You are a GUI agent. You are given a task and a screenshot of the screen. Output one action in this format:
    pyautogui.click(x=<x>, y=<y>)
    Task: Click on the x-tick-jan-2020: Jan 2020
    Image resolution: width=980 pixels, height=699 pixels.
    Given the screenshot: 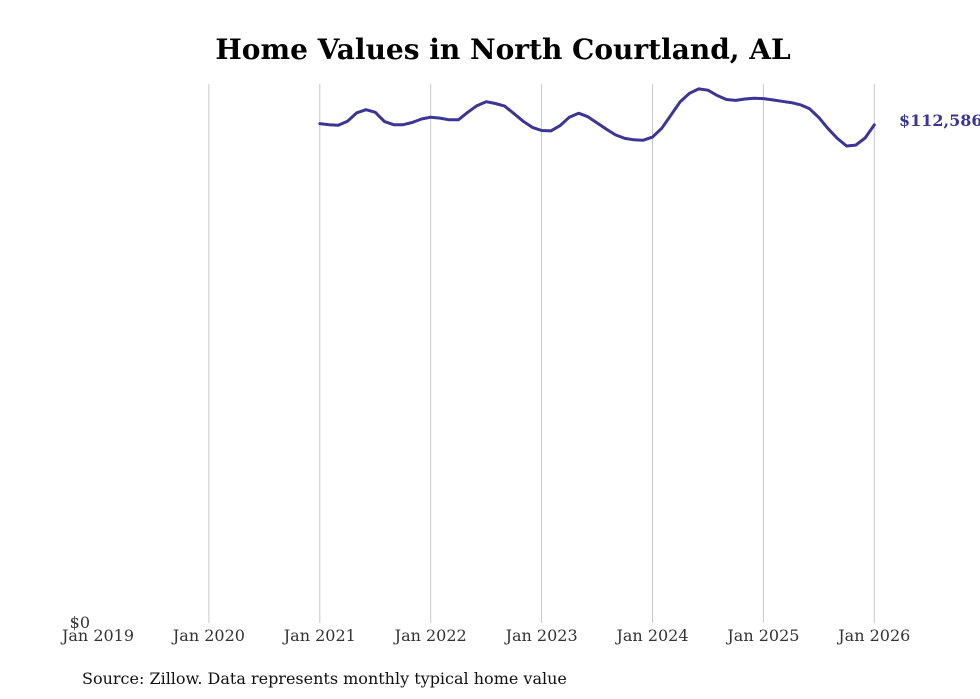 What is the action you would take?
    pyautogui.click(x=208, y=635)
    